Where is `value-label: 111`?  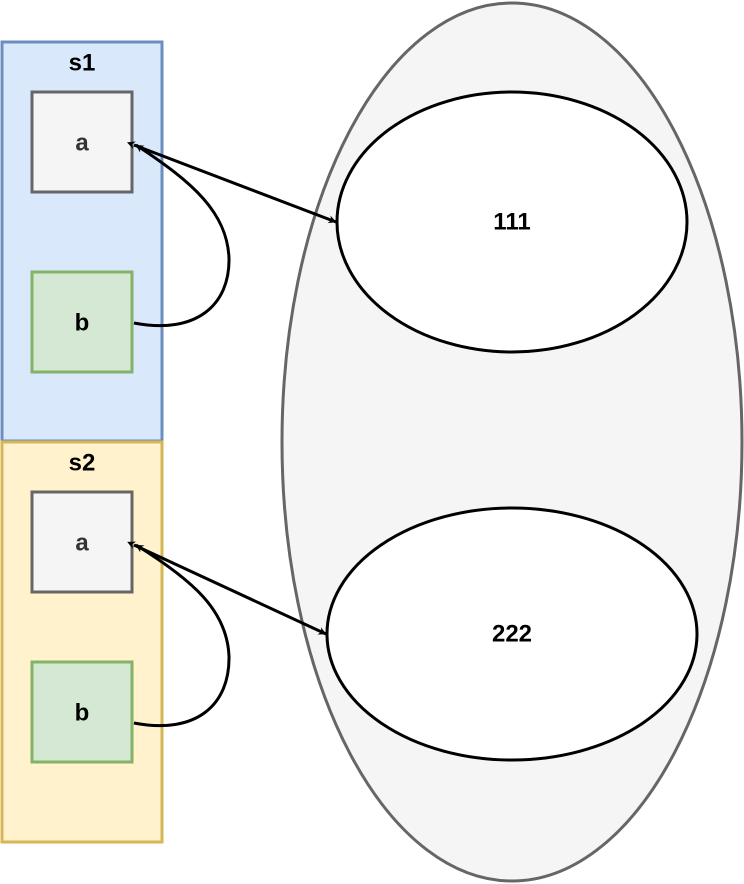
value-label: 111 is located at coordinates (511, 222).